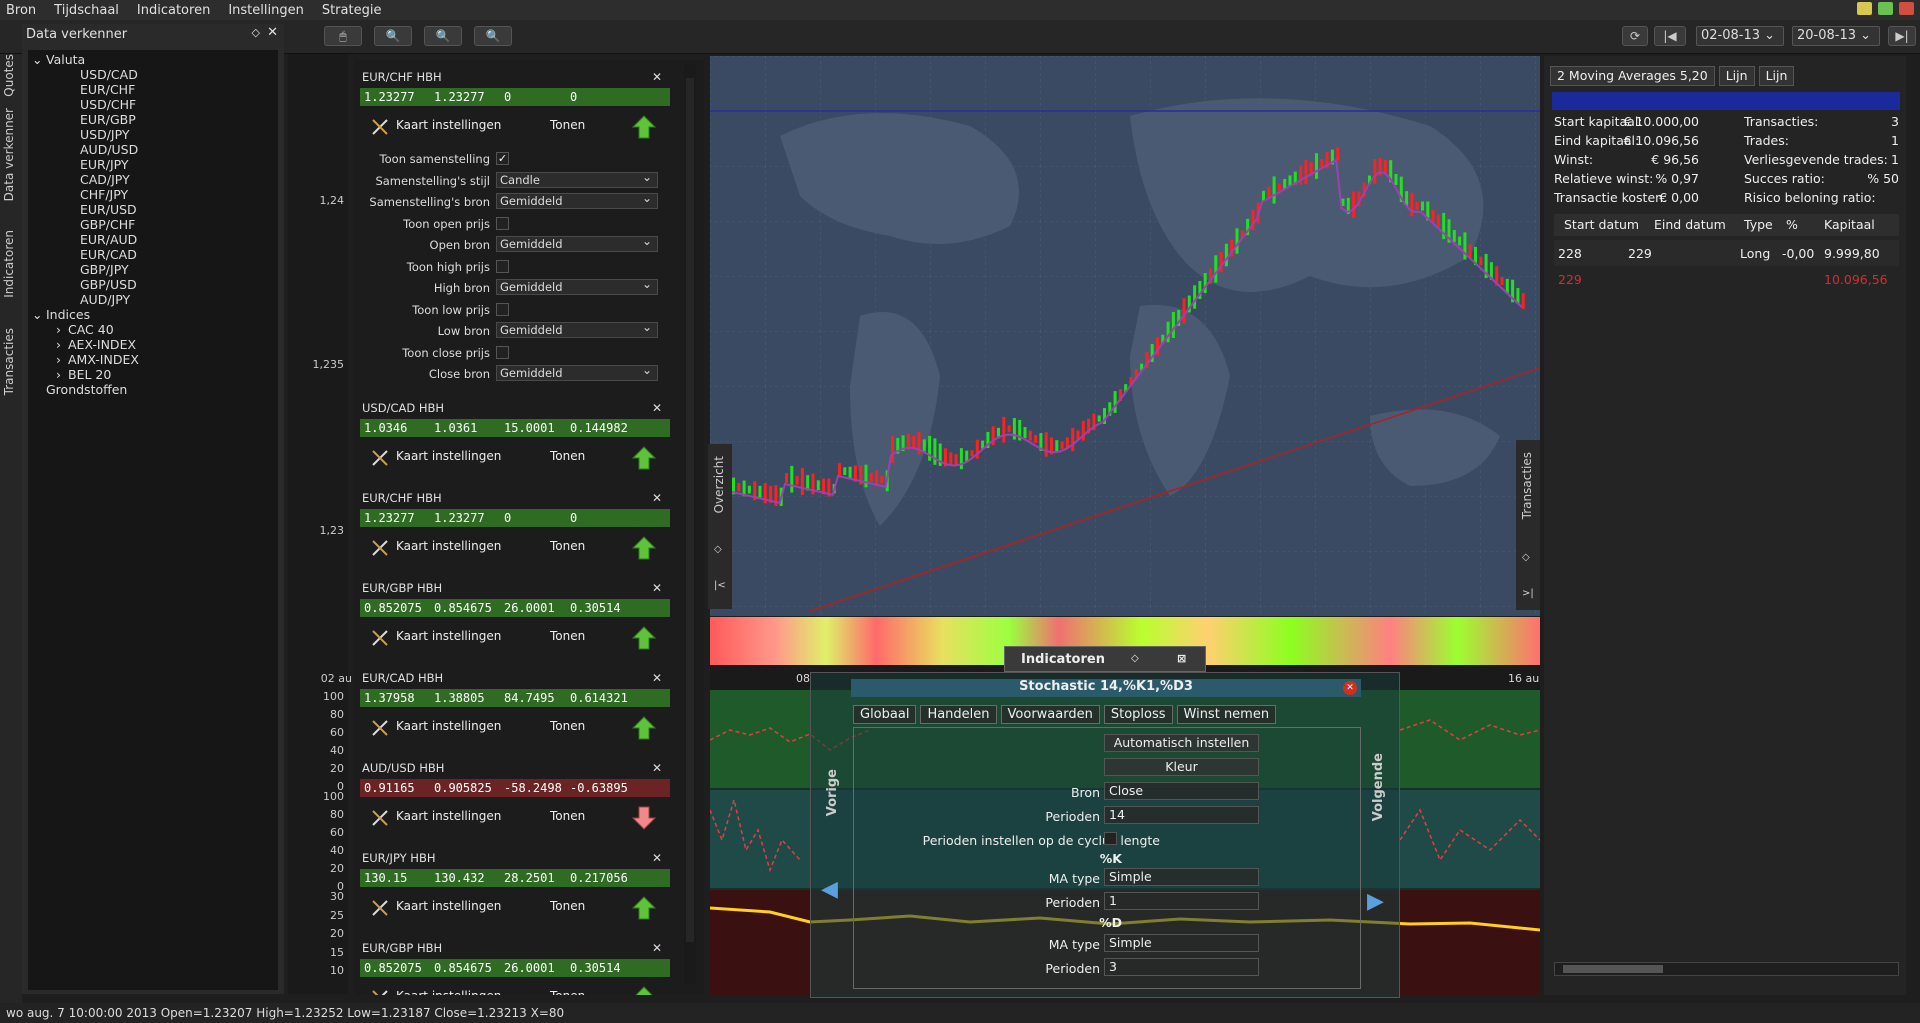  What do you see at coordinates (21, 10) in the screenshot?
I see `menu-bron: Bron` at bounding box center [21, 10].